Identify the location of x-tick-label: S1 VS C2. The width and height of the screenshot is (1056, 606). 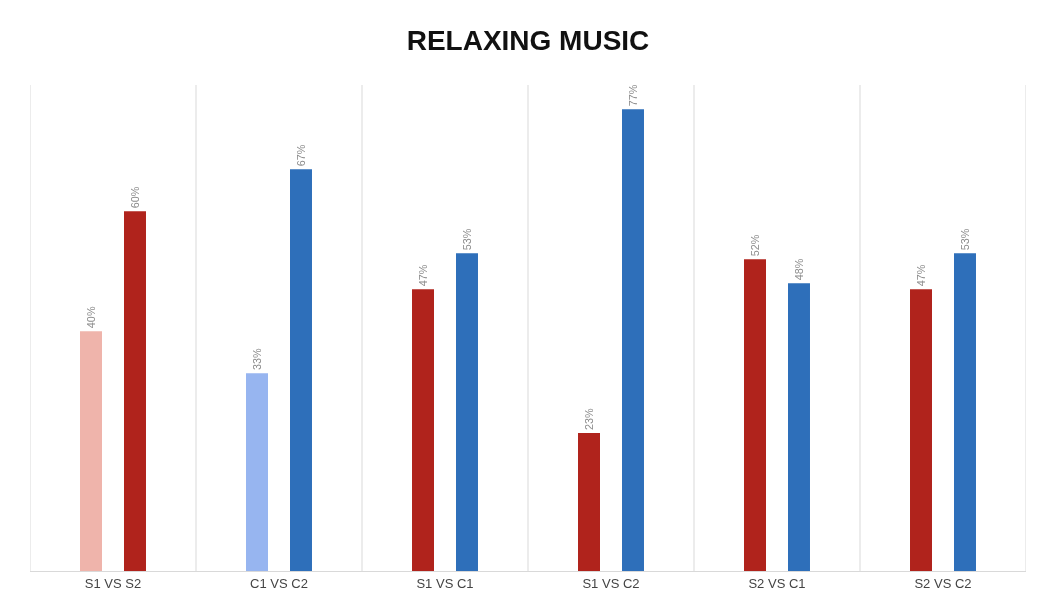
(611, 583).